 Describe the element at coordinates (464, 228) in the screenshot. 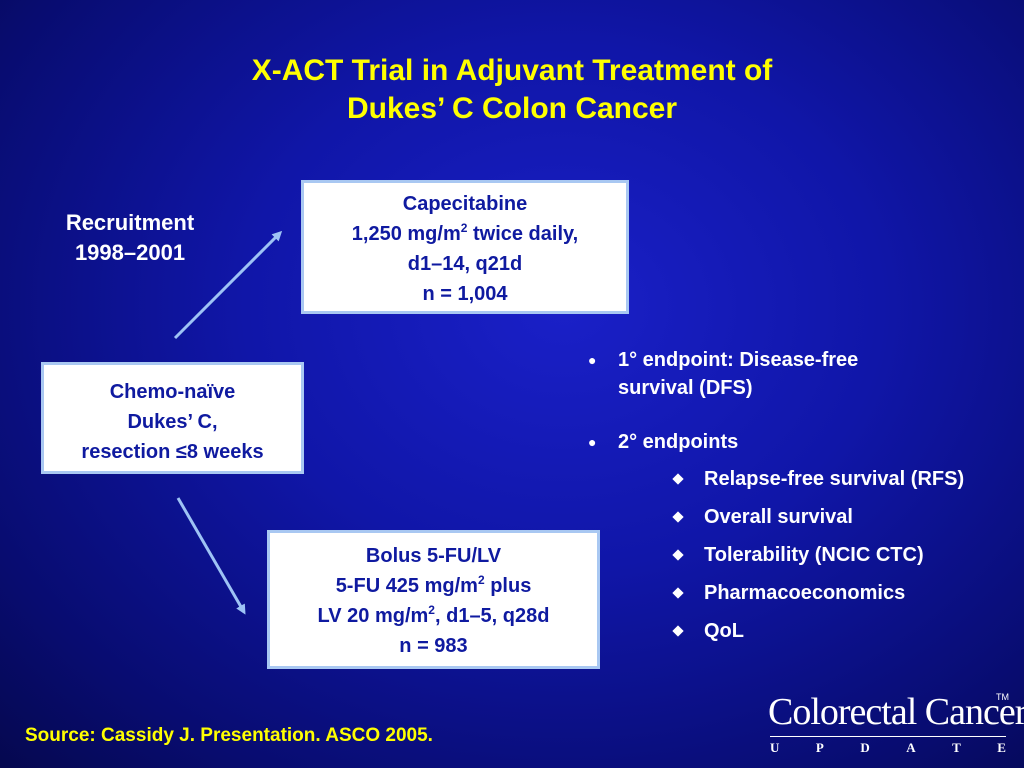

I see `capecitabine-dose-superscript: 2` at that location.